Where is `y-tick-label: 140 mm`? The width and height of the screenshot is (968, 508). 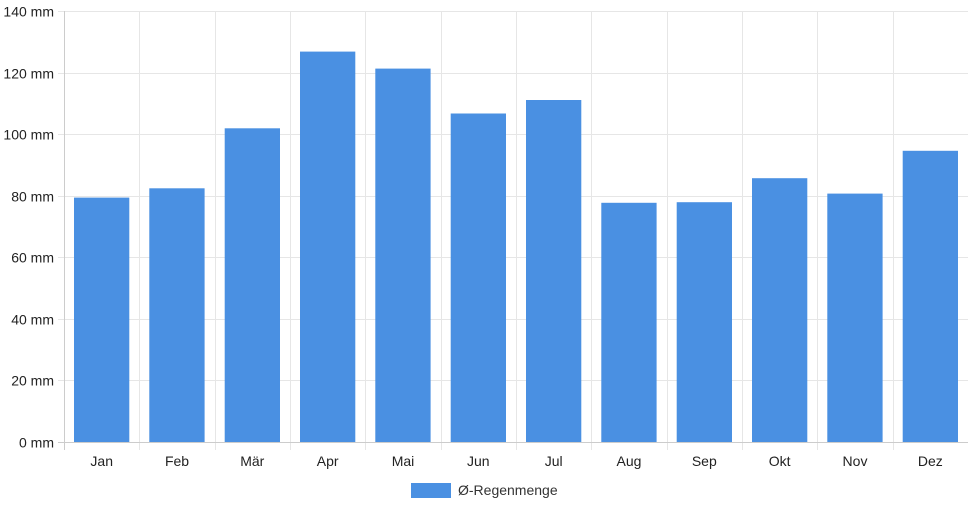 y-tick-label: 140 mm is located at coordinates (28, 12).